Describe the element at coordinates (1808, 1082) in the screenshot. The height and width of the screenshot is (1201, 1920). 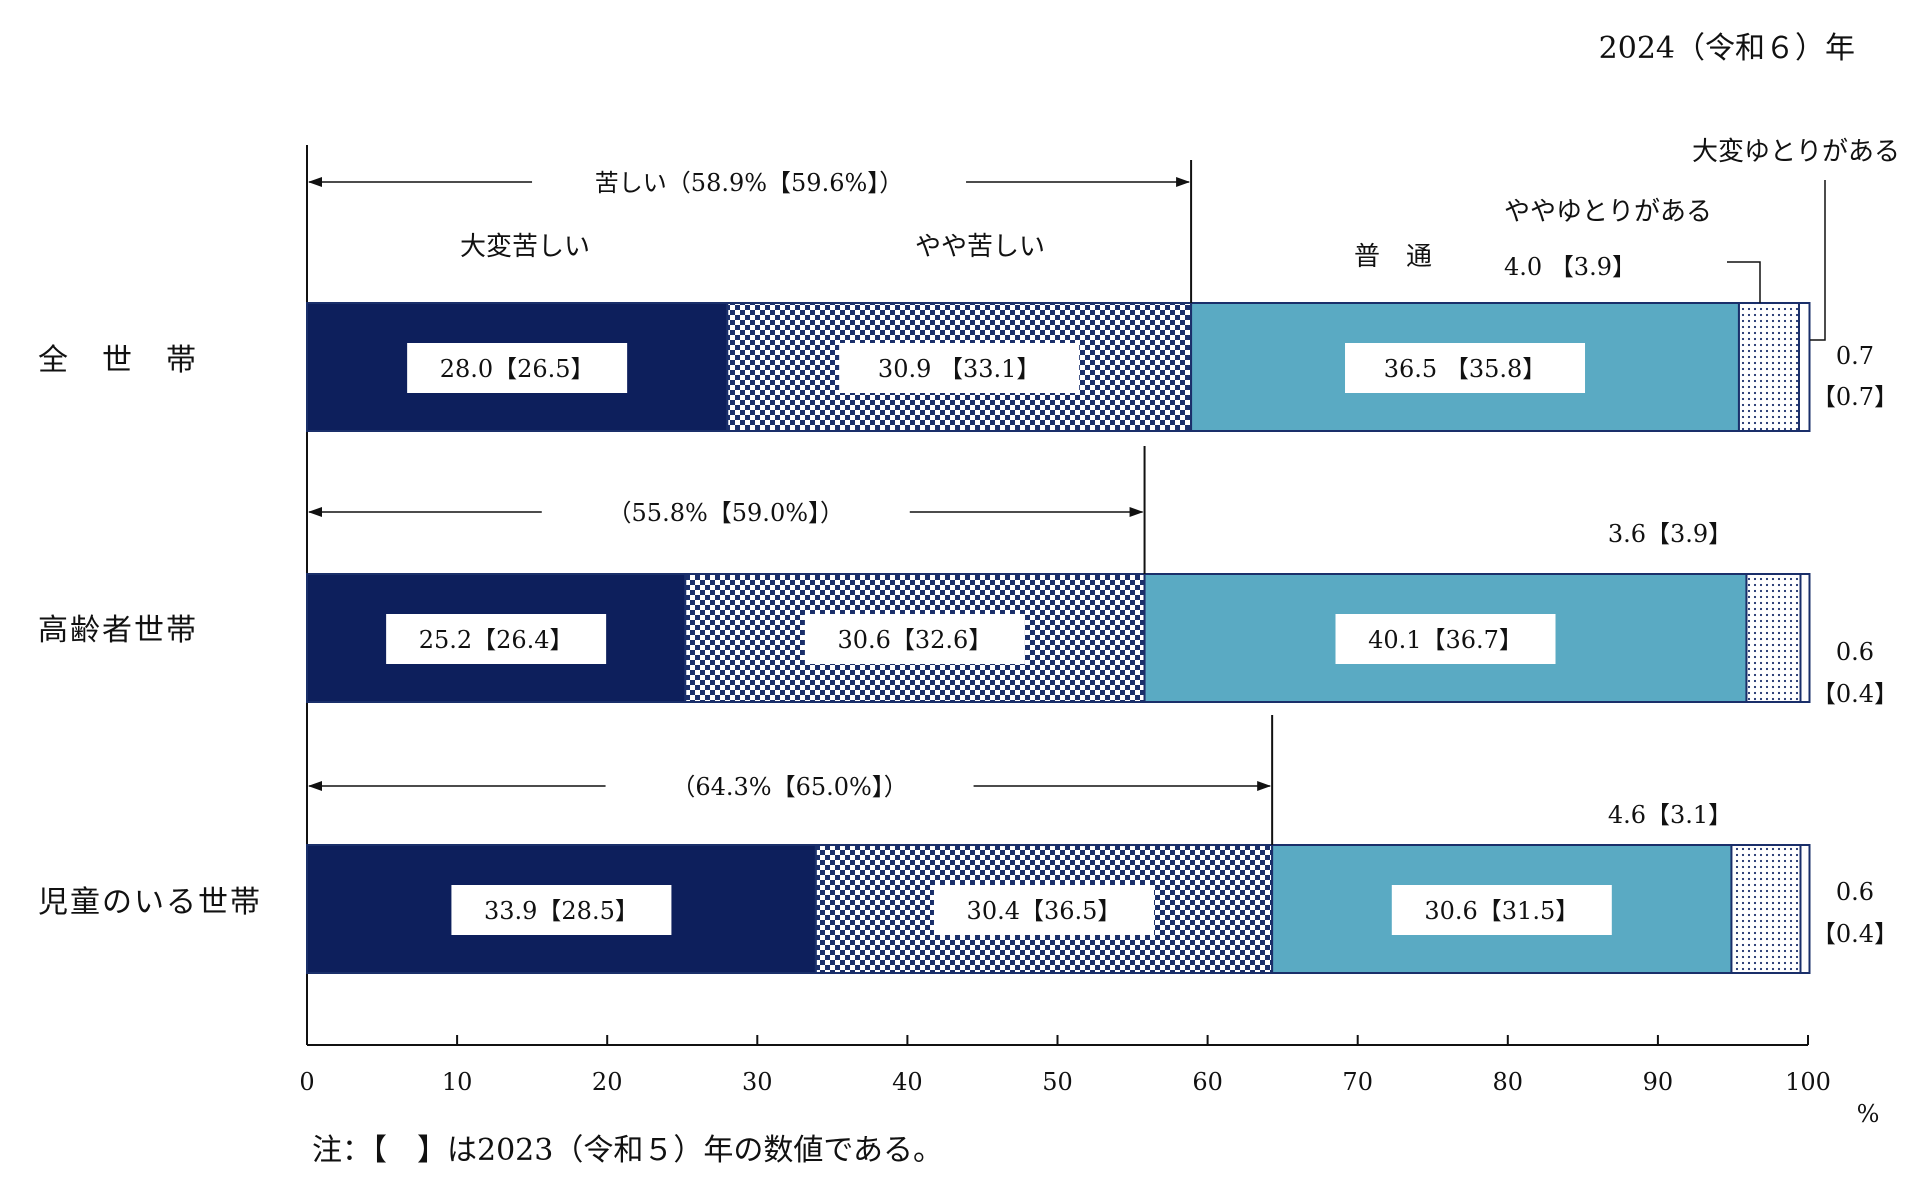
I see `x-tick-label: 100` at that location.